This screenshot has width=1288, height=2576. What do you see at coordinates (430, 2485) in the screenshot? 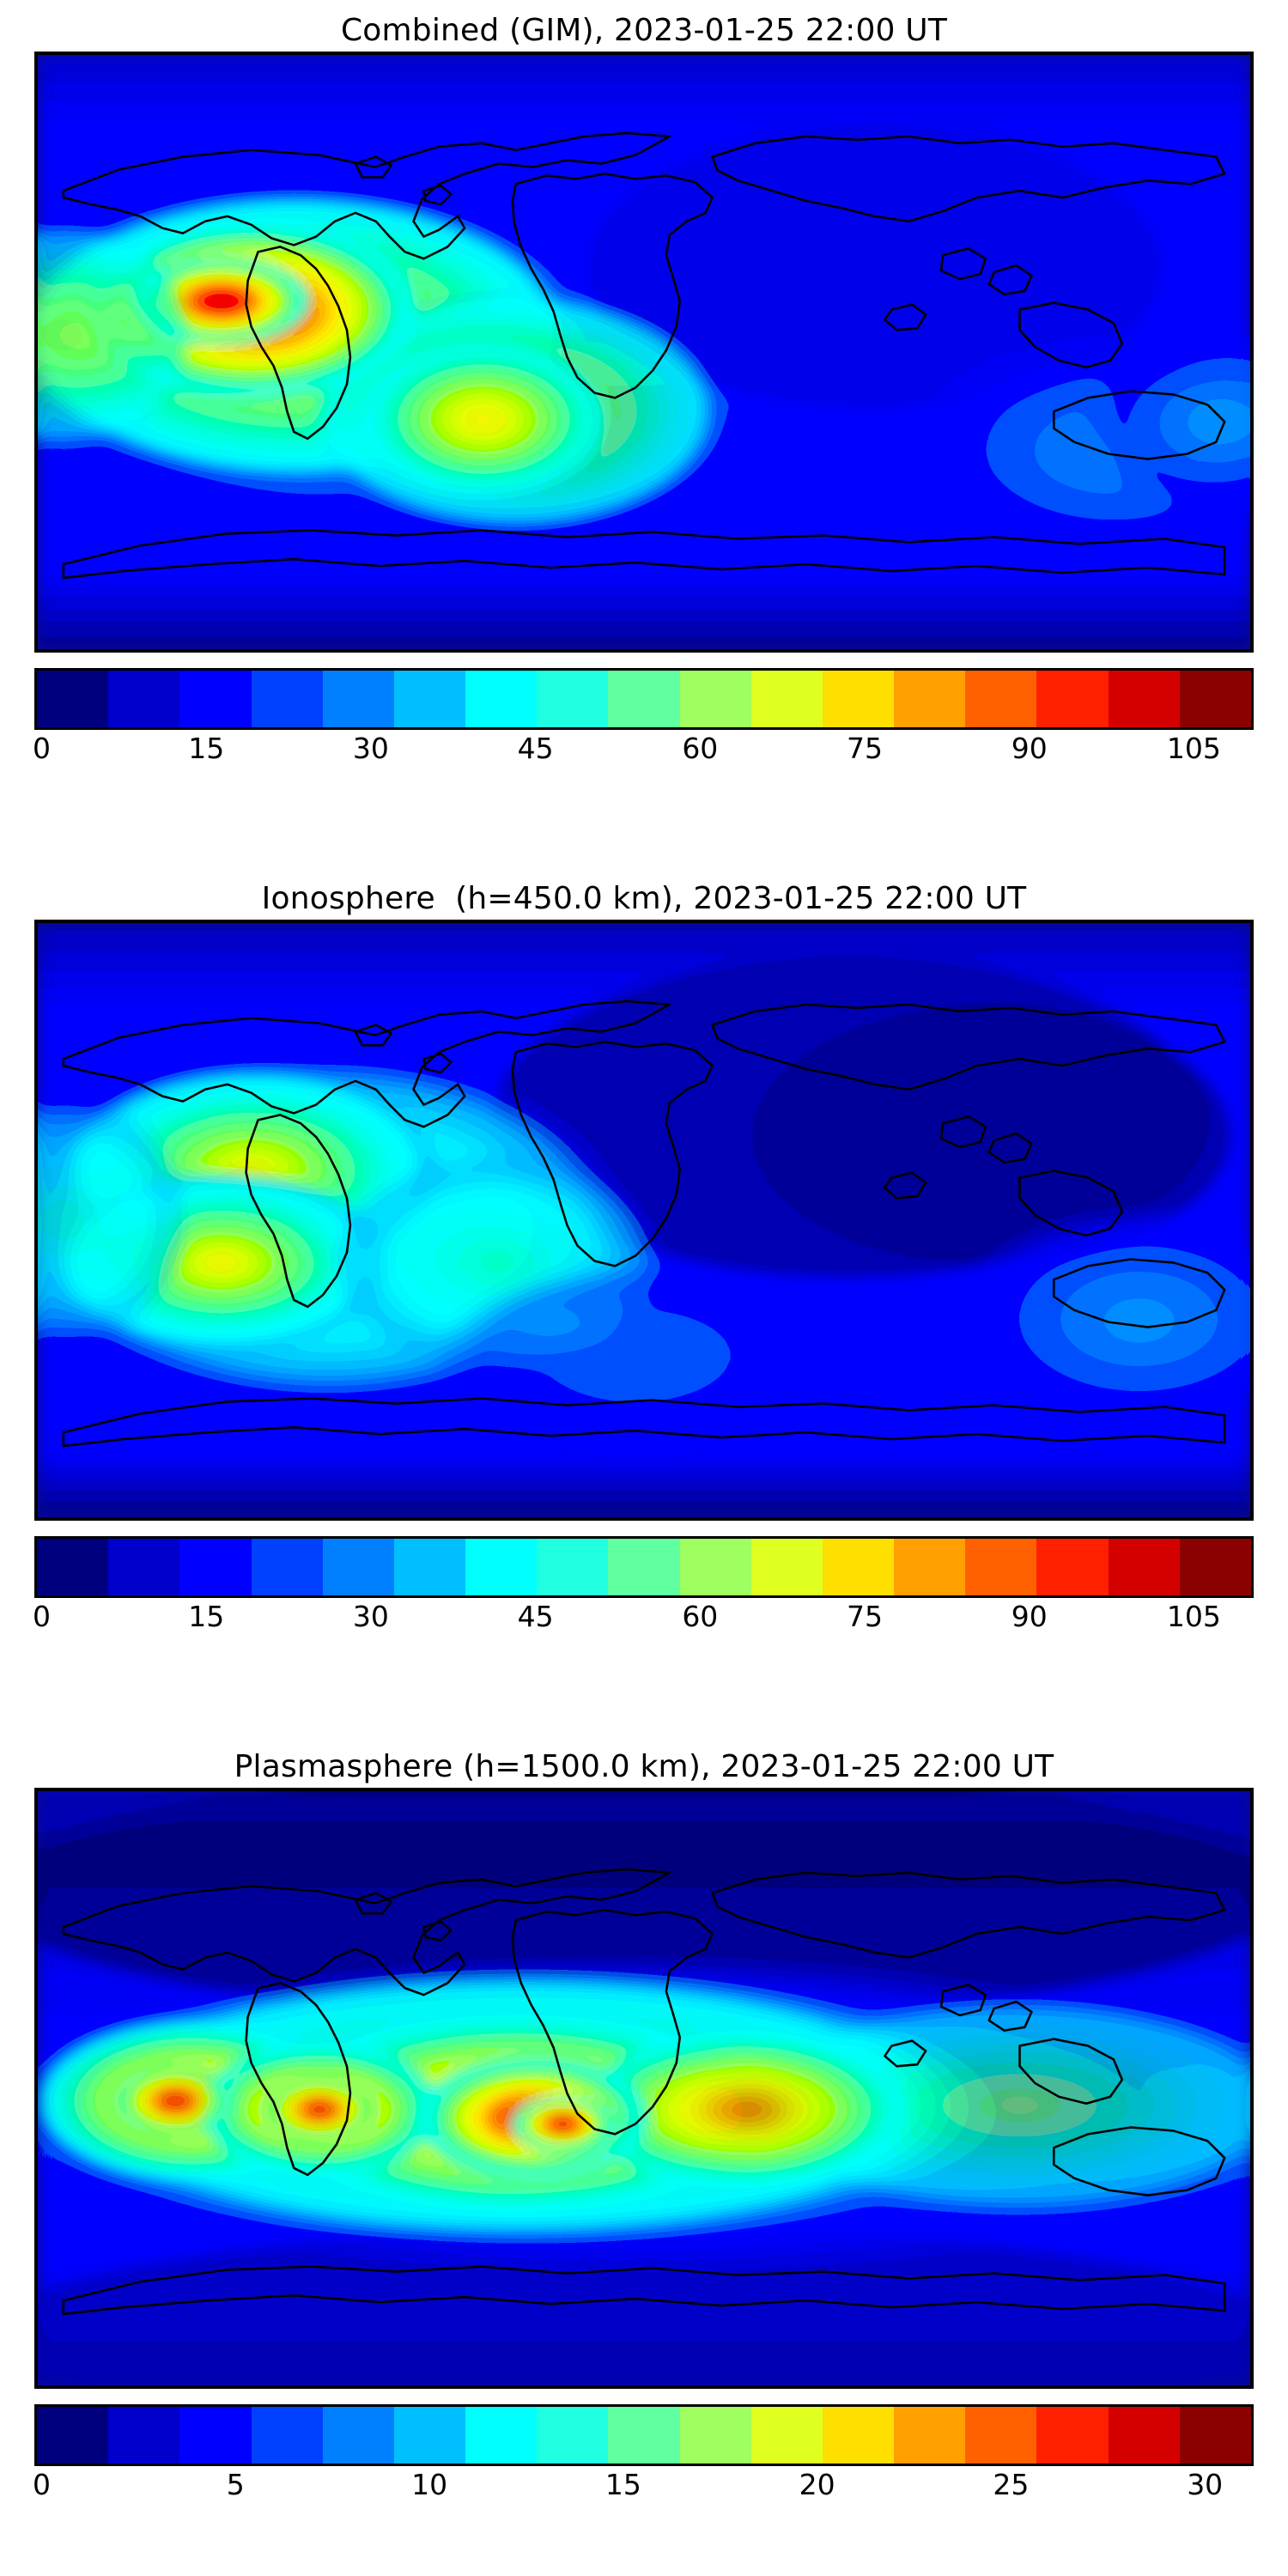
I see `cbar-tick-label: 10` at bounding box center [430, 2485].